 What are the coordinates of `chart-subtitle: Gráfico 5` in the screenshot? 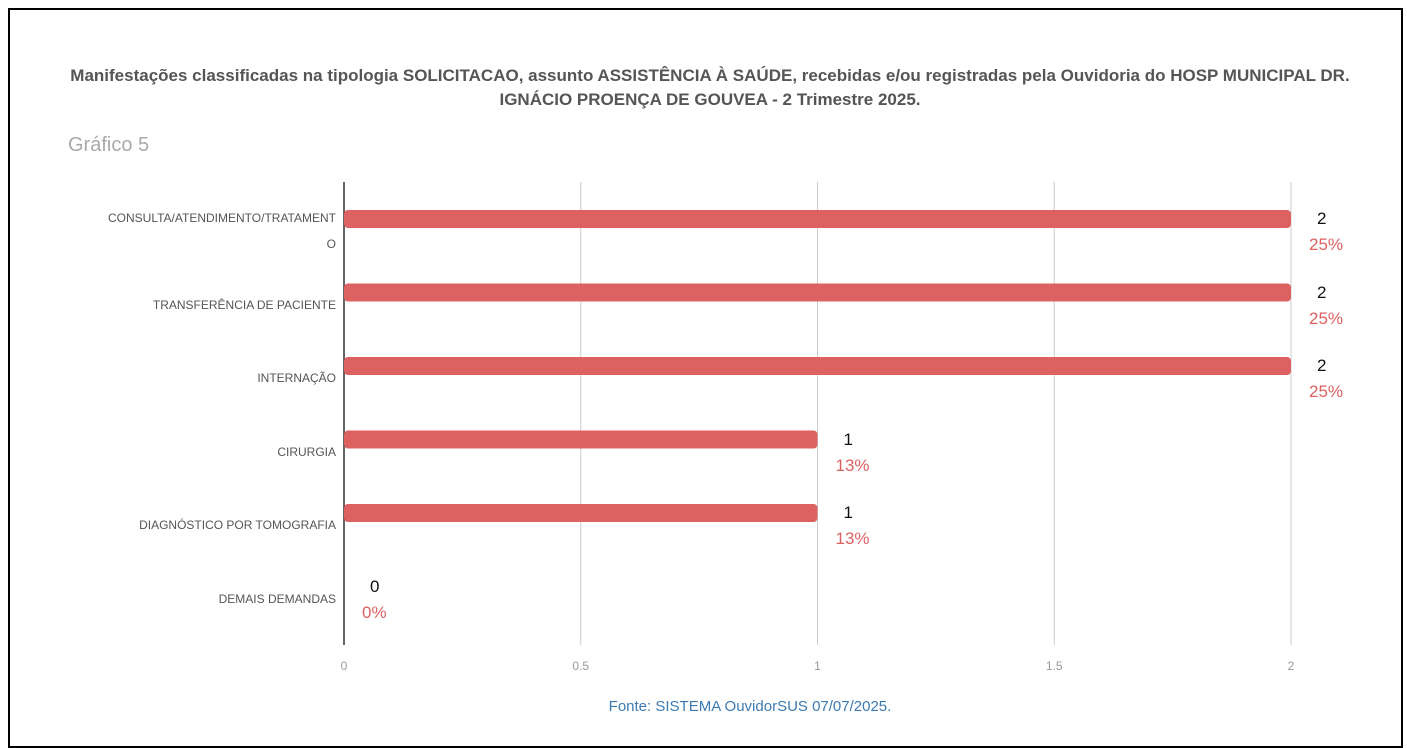 It's located at (109, 145).